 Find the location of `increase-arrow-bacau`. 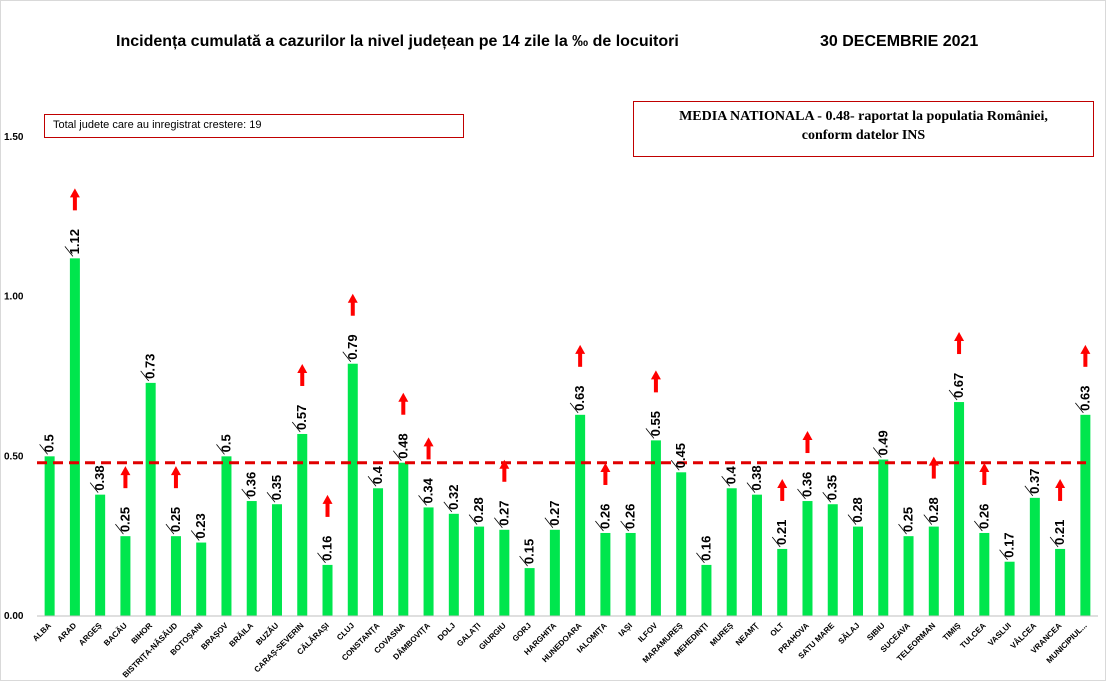

increase-arrow-bacau is located at coordinates (125, 477).